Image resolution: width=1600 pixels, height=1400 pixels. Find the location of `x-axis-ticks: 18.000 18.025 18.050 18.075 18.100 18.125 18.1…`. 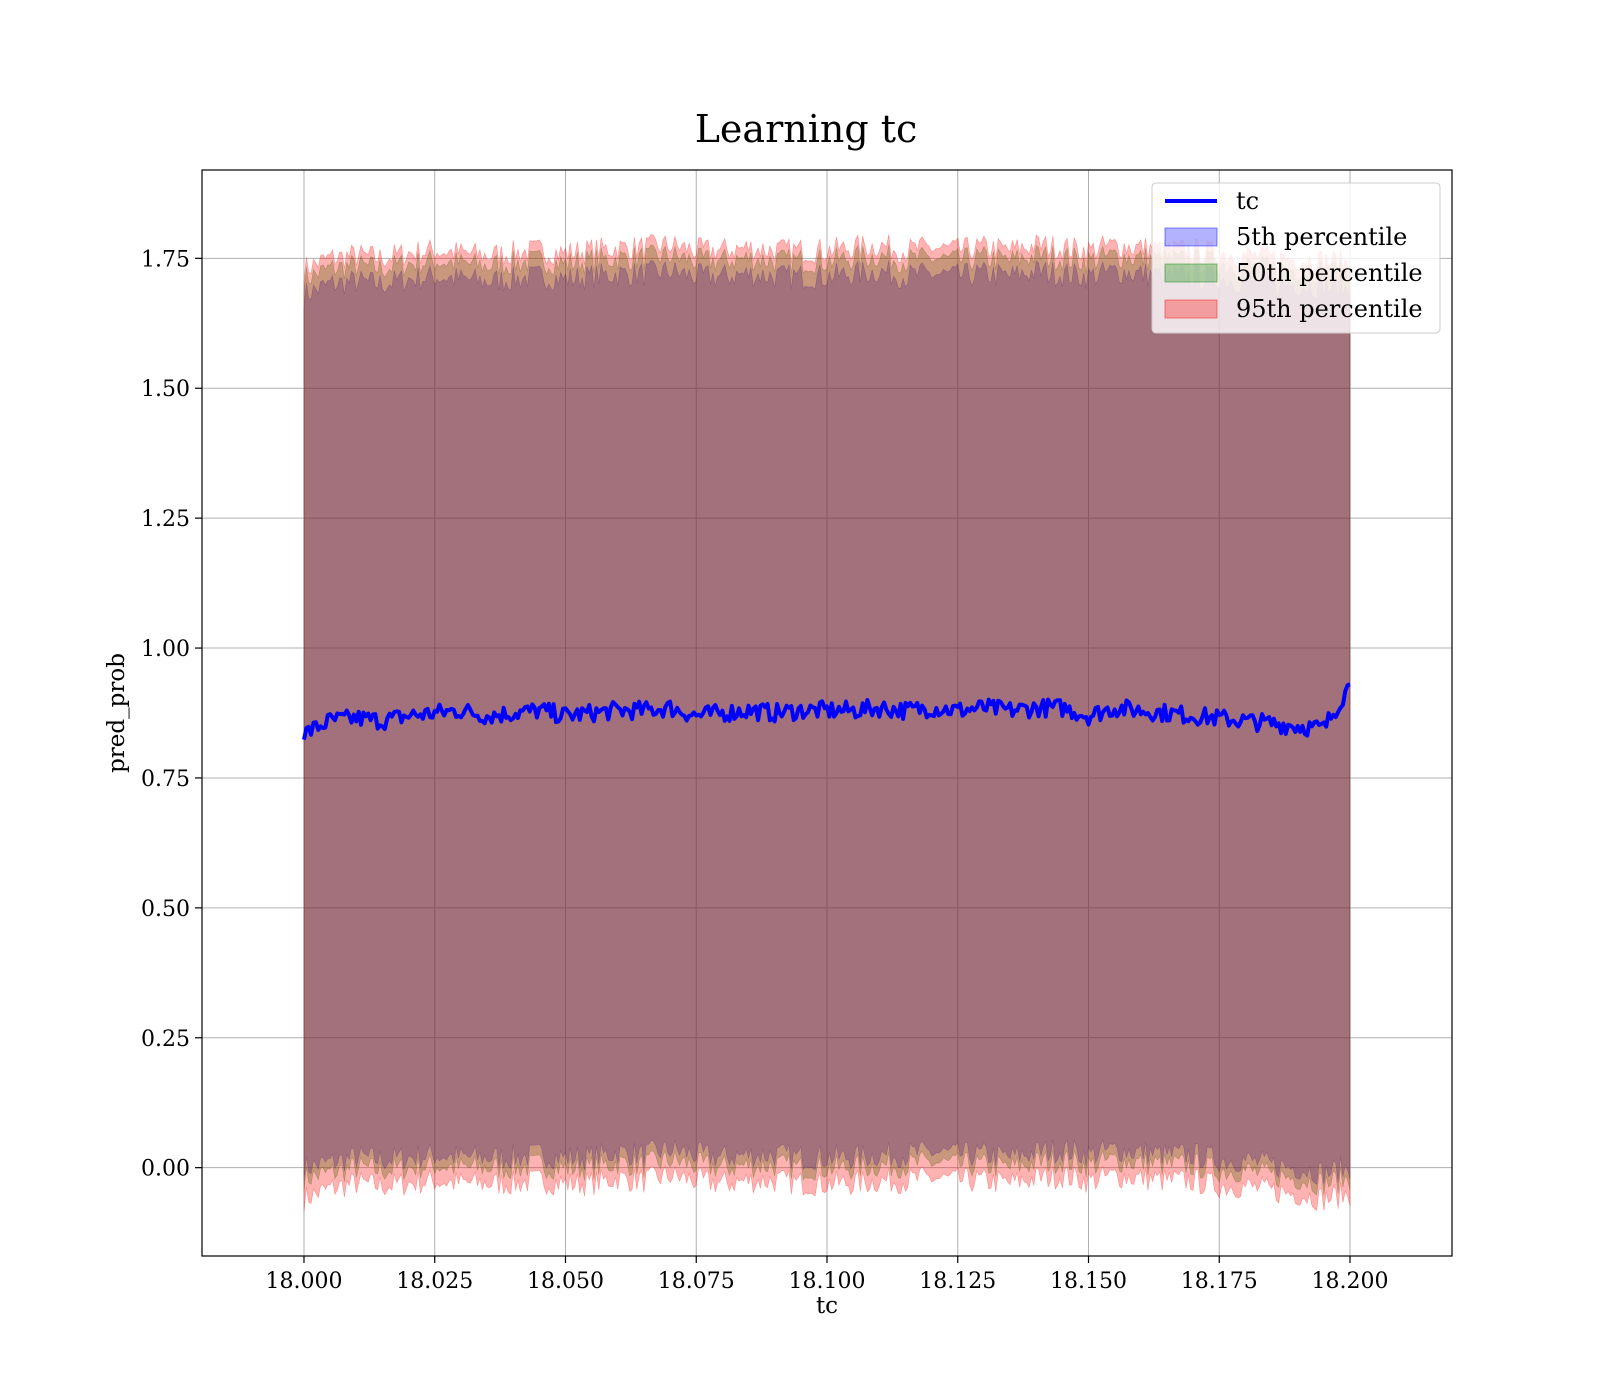

x-axis-ticks: 18.000 18.025 18.050 18.075 18.100 18.125 18.1… is located at coordinates (827, 1275).